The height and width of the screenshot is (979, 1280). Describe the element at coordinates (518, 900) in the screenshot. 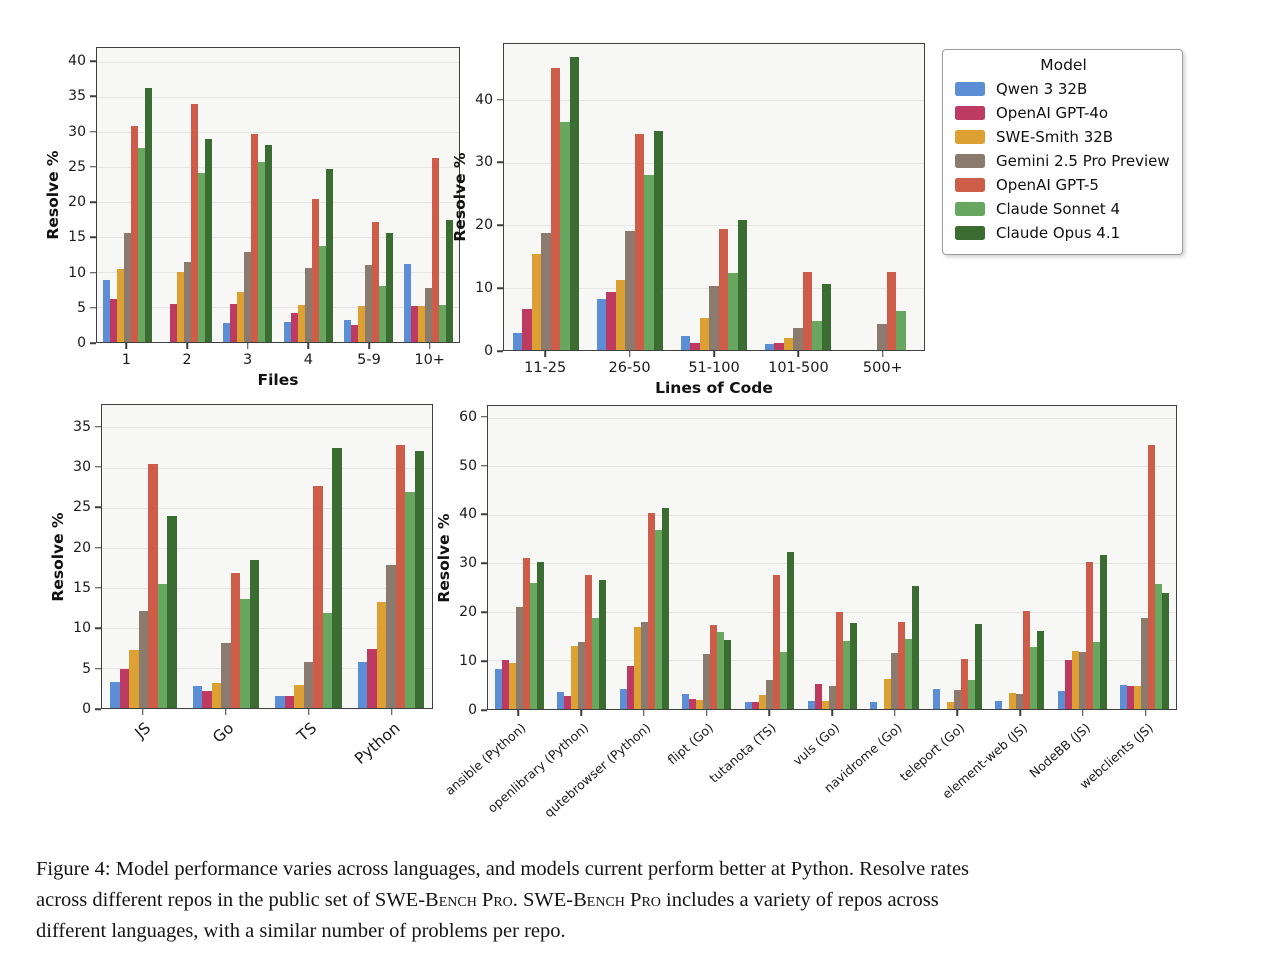

I see `caption-segment: .` at that location.